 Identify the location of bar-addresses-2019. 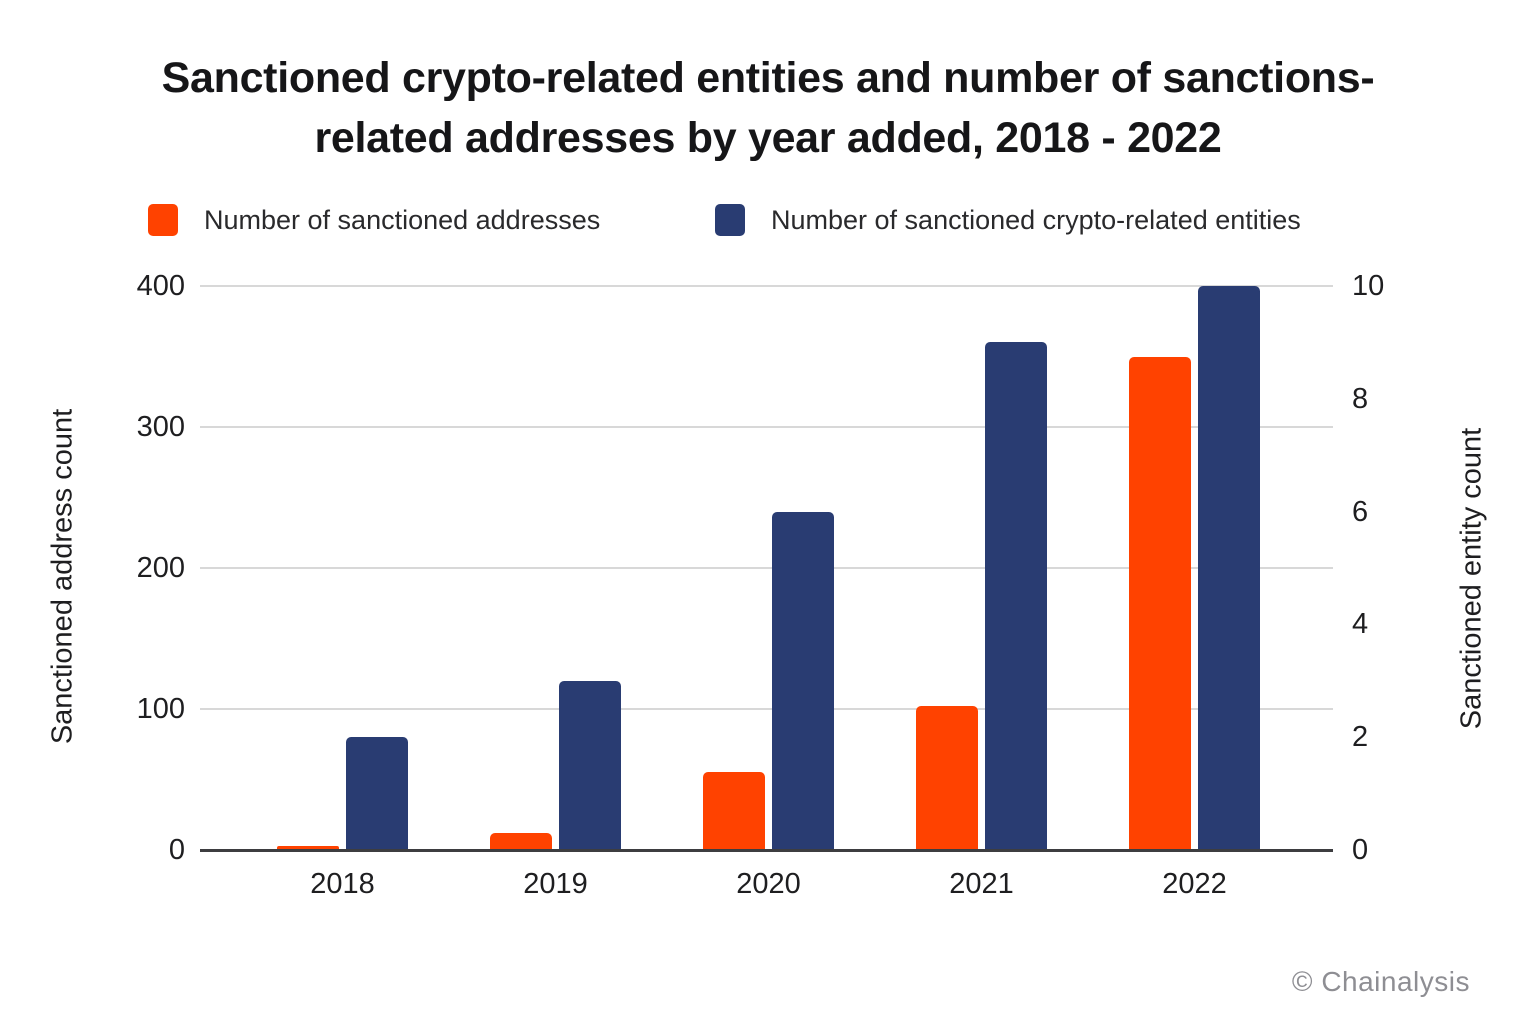
(521, 841).